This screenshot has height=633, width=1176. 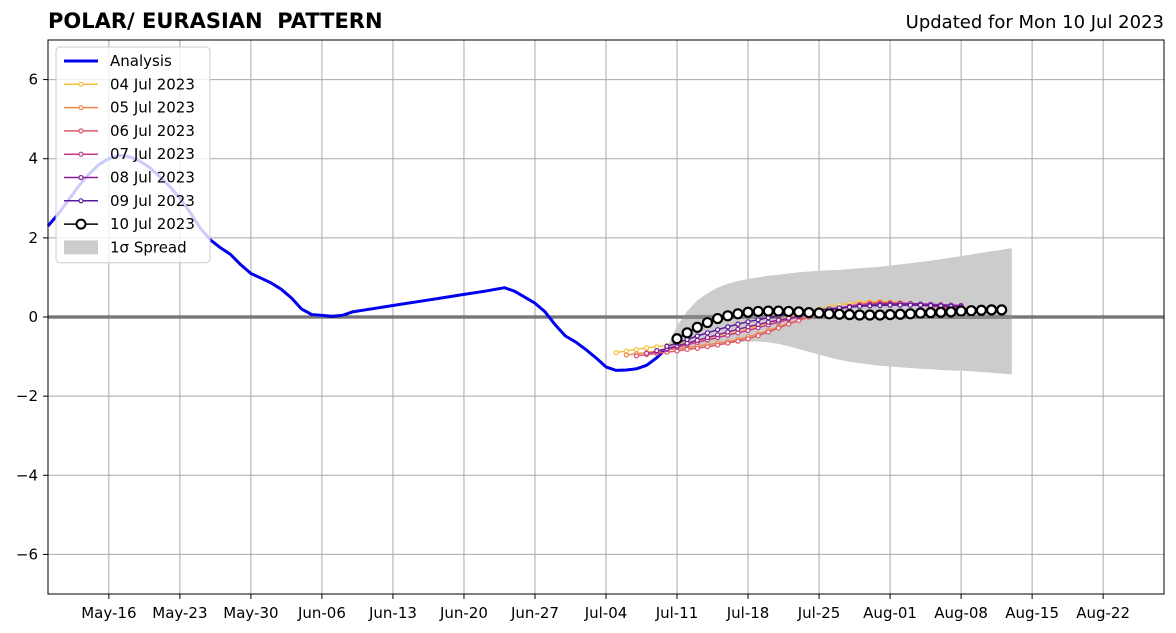 What do you see at coordinates (839, 324) in the screenshot?
I see `current-forecast-series` at bounding box center [839, 324].